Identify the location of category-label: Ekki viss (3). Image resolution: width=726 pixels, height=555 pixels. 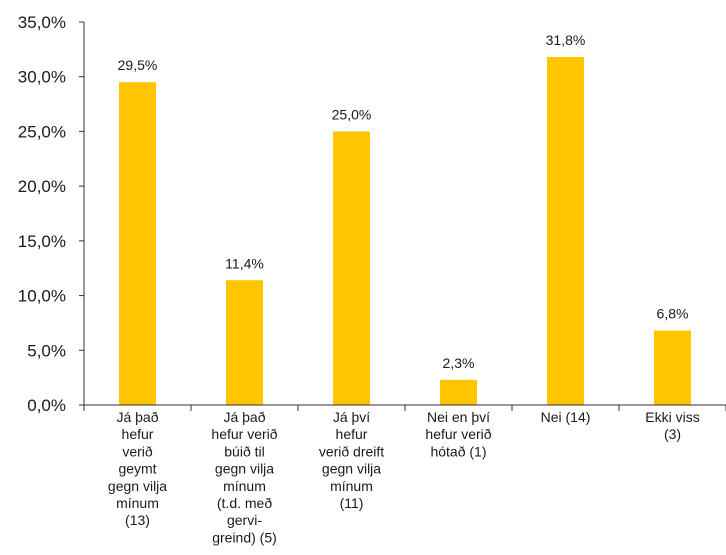
(672, 425).